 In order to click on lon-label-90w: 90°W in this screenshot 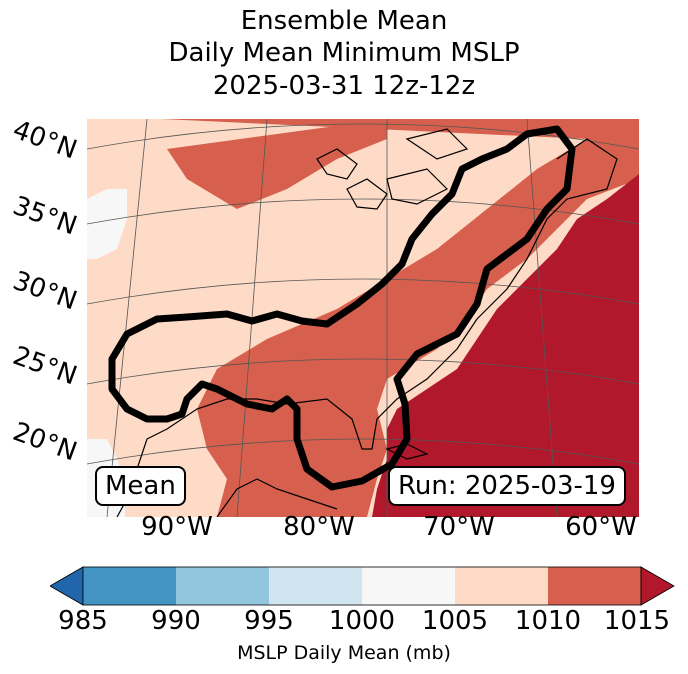, I will do `click(177, 527)`.